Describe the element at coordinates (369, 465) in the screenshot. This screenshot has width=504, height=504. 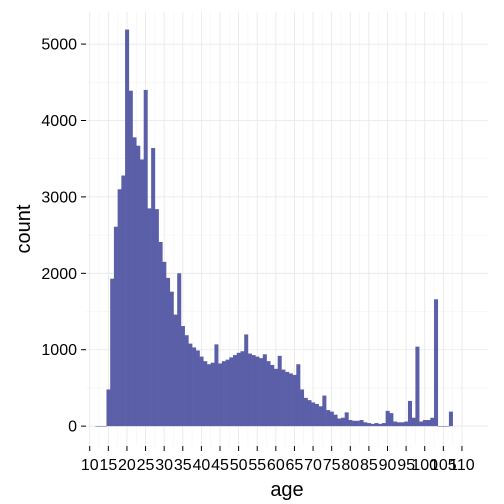
I see `x-tick-label: 85` at that location.